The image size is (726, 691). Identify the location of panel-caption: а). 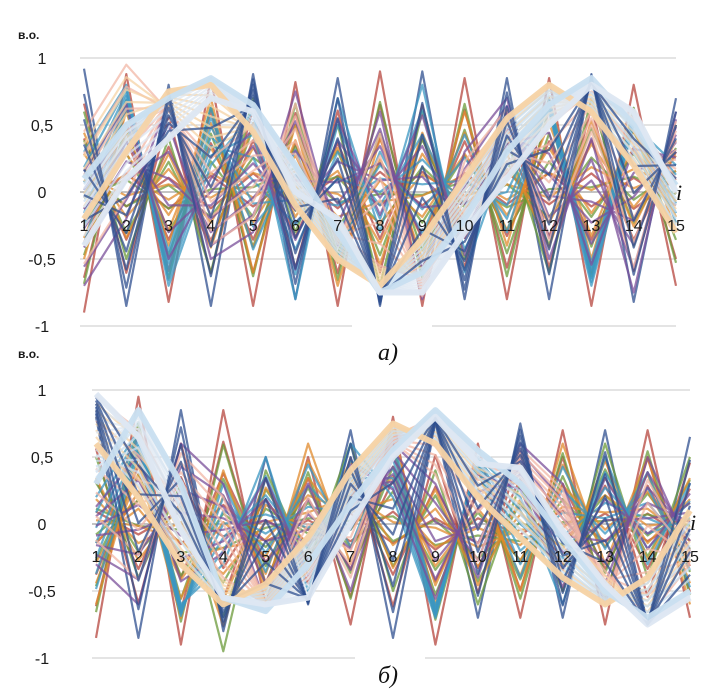
(388, 353).